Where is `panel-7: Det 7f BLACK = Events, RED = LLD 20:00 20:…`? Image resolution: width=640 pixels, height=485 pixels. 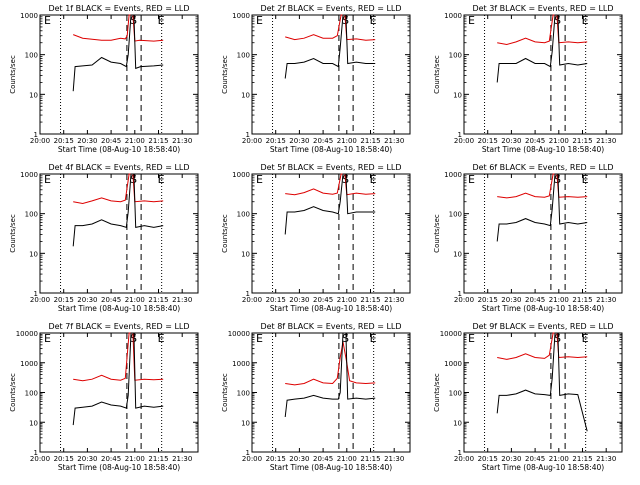
panel-7: Det 7f BLACK = Events, RED = LLD 20:00 20:… is located at coordinates (104, 397).